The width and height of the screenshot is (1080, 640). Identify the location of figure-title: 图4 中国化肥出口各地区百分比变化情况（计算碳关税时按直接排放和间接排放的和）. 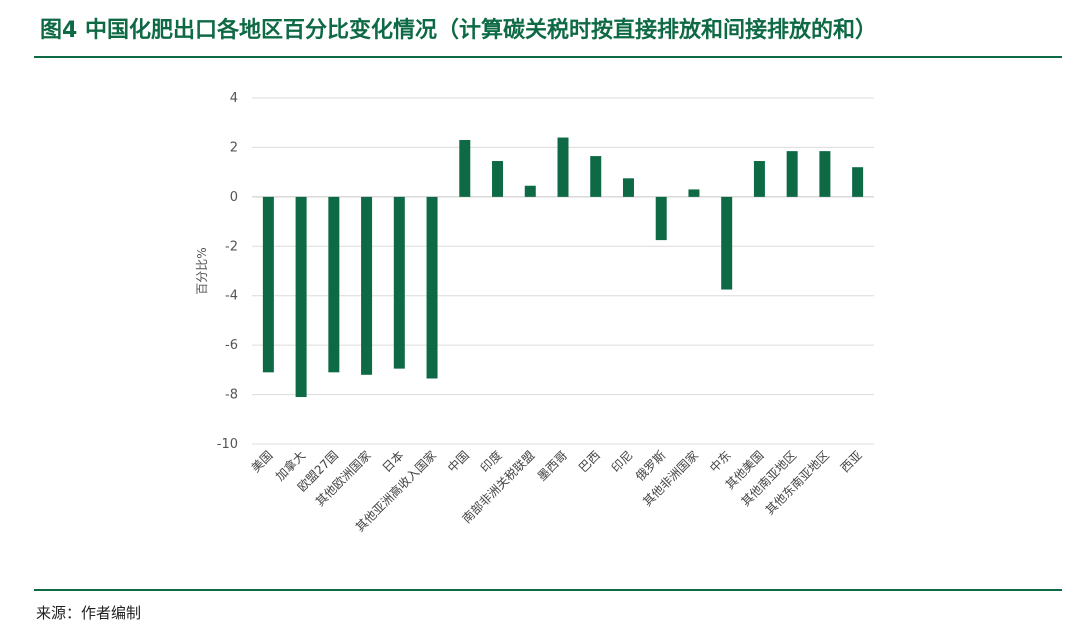
(458, 30).